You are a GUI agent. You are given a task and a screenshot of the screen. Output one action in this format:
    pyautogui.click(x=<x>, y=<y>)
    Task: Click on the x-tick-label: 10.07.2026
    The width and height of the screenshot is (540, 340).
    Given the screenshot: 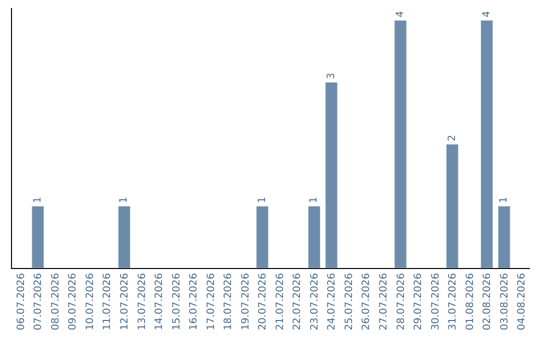 What is the action you would take?
    pyautogui.click(x=90, y=301)
    